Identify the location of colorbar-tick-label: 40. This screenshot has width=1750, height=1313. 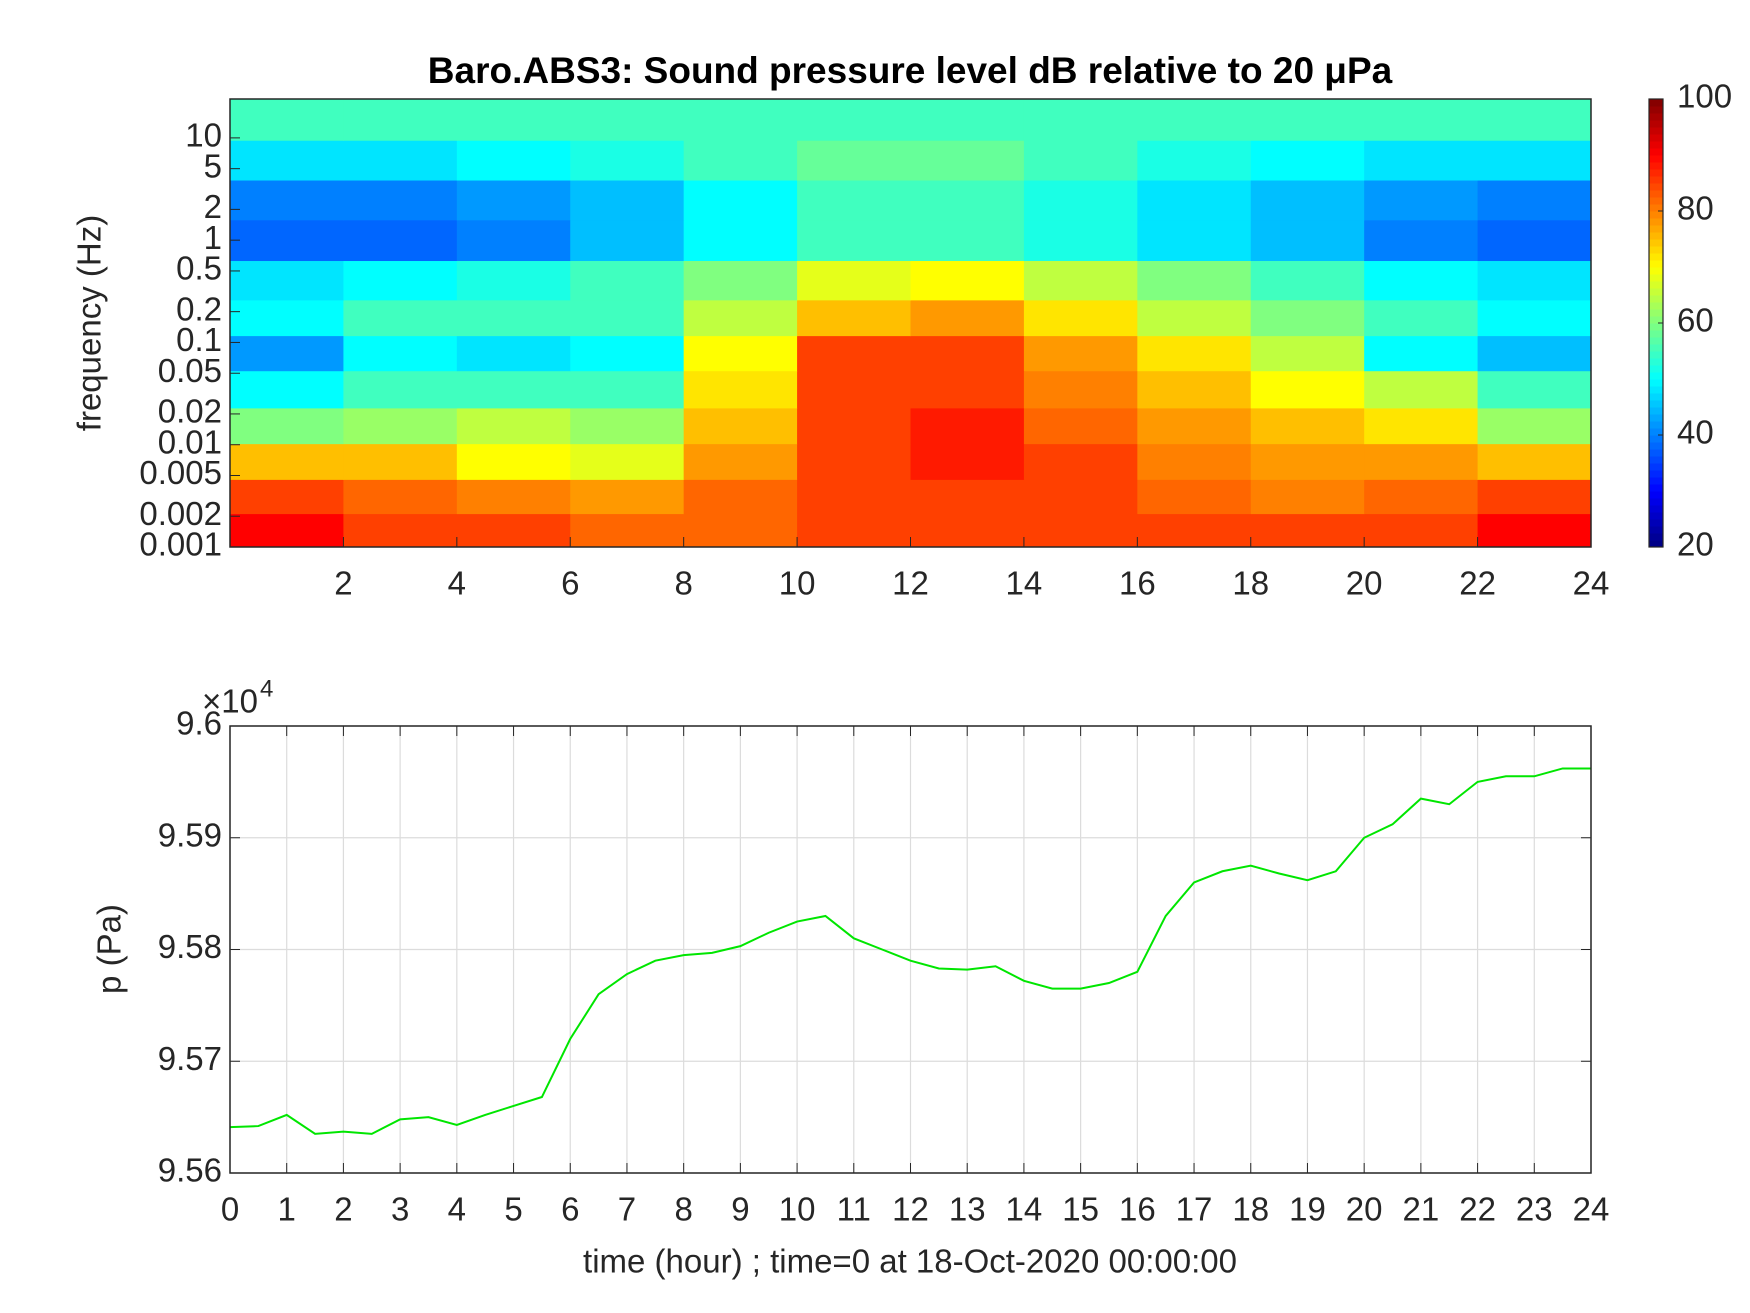
(1695, 432).